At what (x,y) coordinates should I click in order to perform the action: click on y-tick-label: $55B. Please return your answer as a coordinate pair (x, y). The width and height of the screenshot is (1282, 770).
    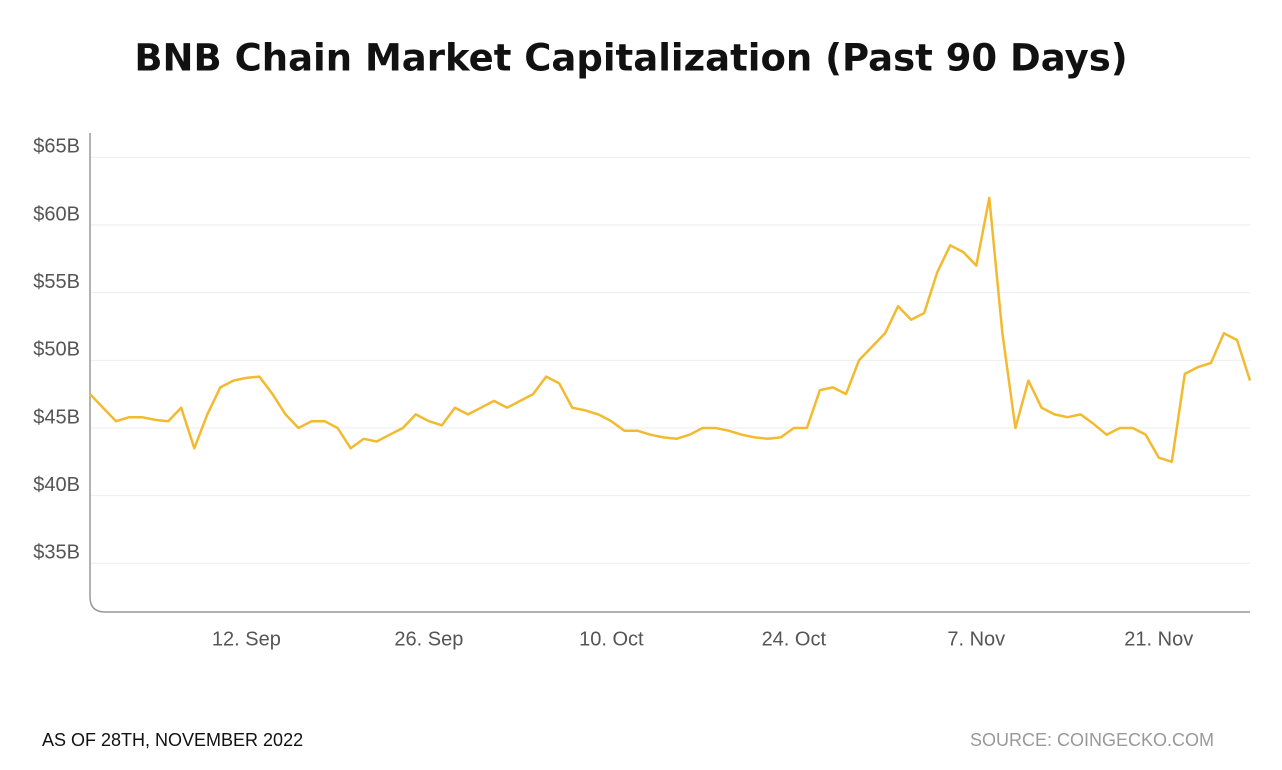
    Looking at the image, I should click on (56, 282).